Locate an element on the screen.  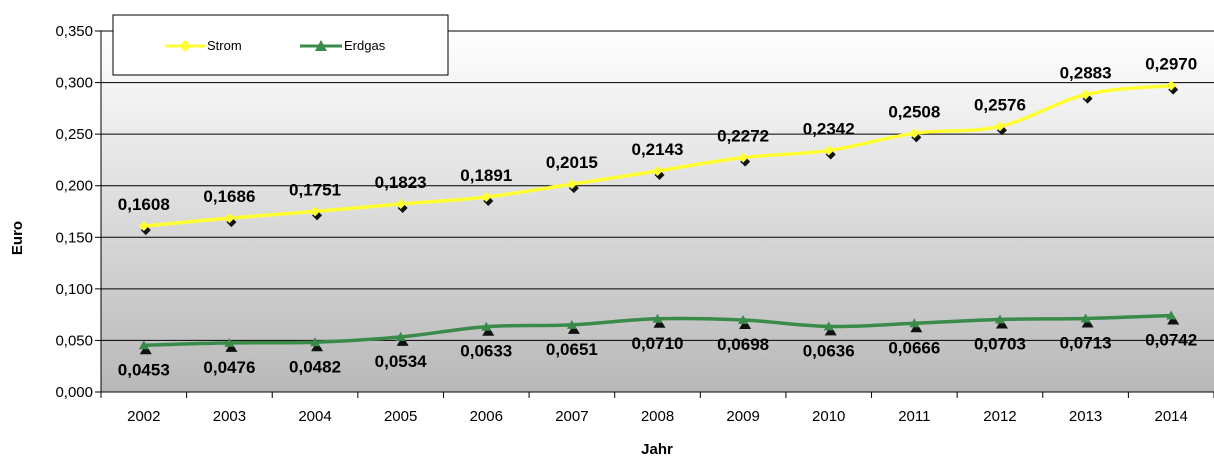
y-tick-label: 0,350 is located at coordinates (74, 31).